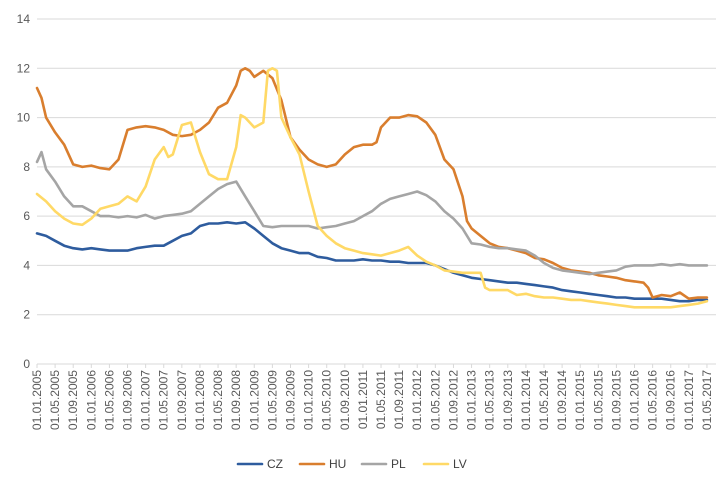  Describe the element at coordinates (146, 400) in the screenshot. I see `x-tick-label: 01.01.2007` at that location.